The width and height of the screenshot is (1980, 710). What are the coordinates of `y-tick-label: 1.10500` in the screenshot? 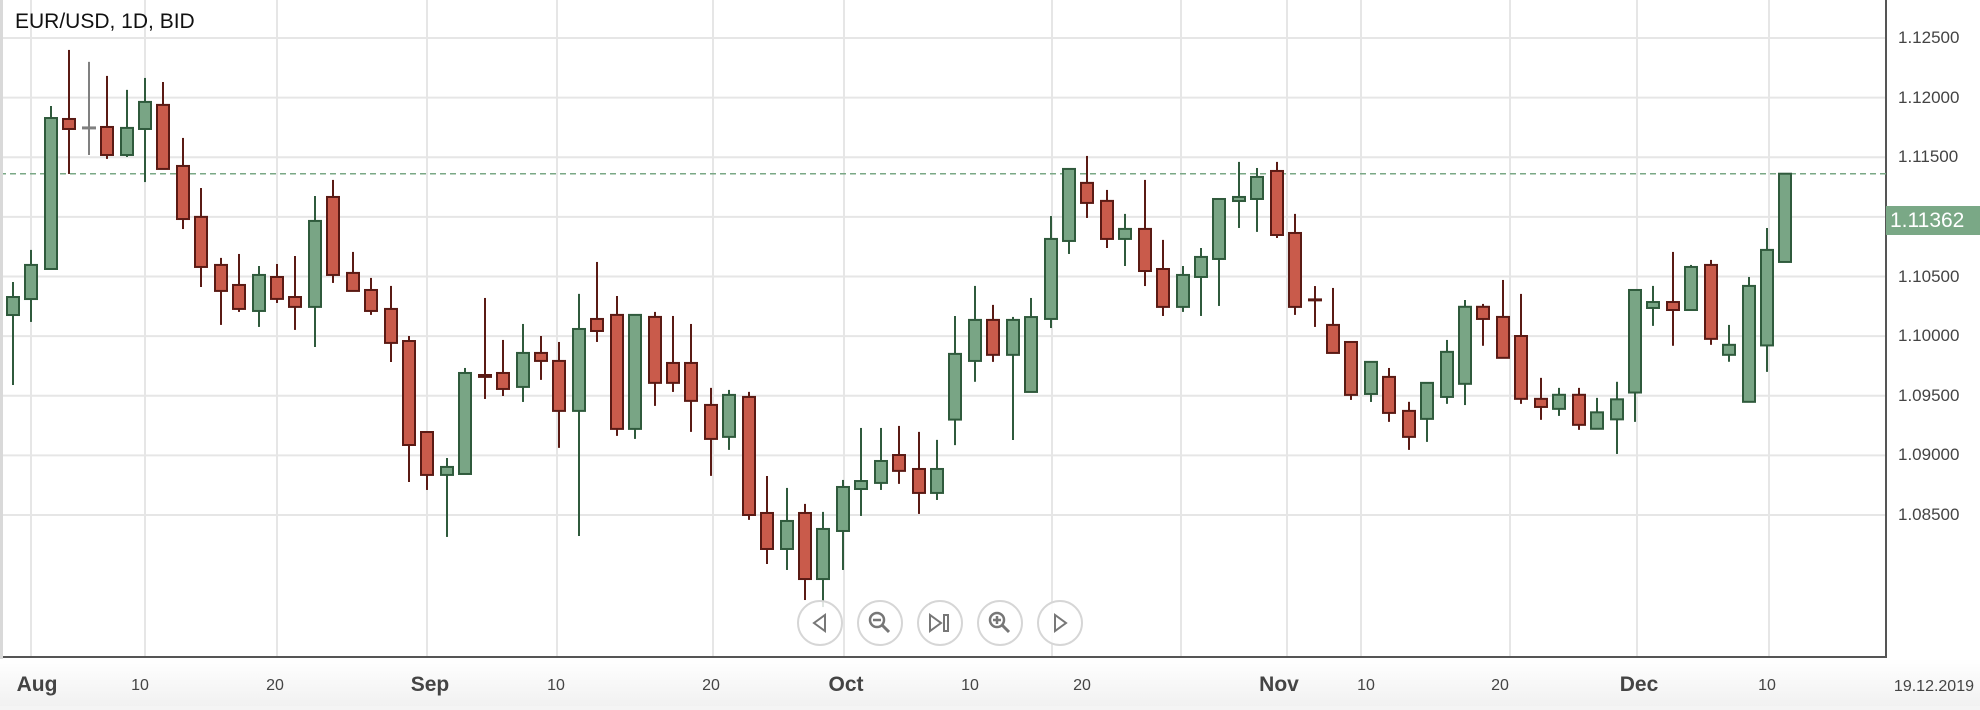 It's located at (1929, 276).